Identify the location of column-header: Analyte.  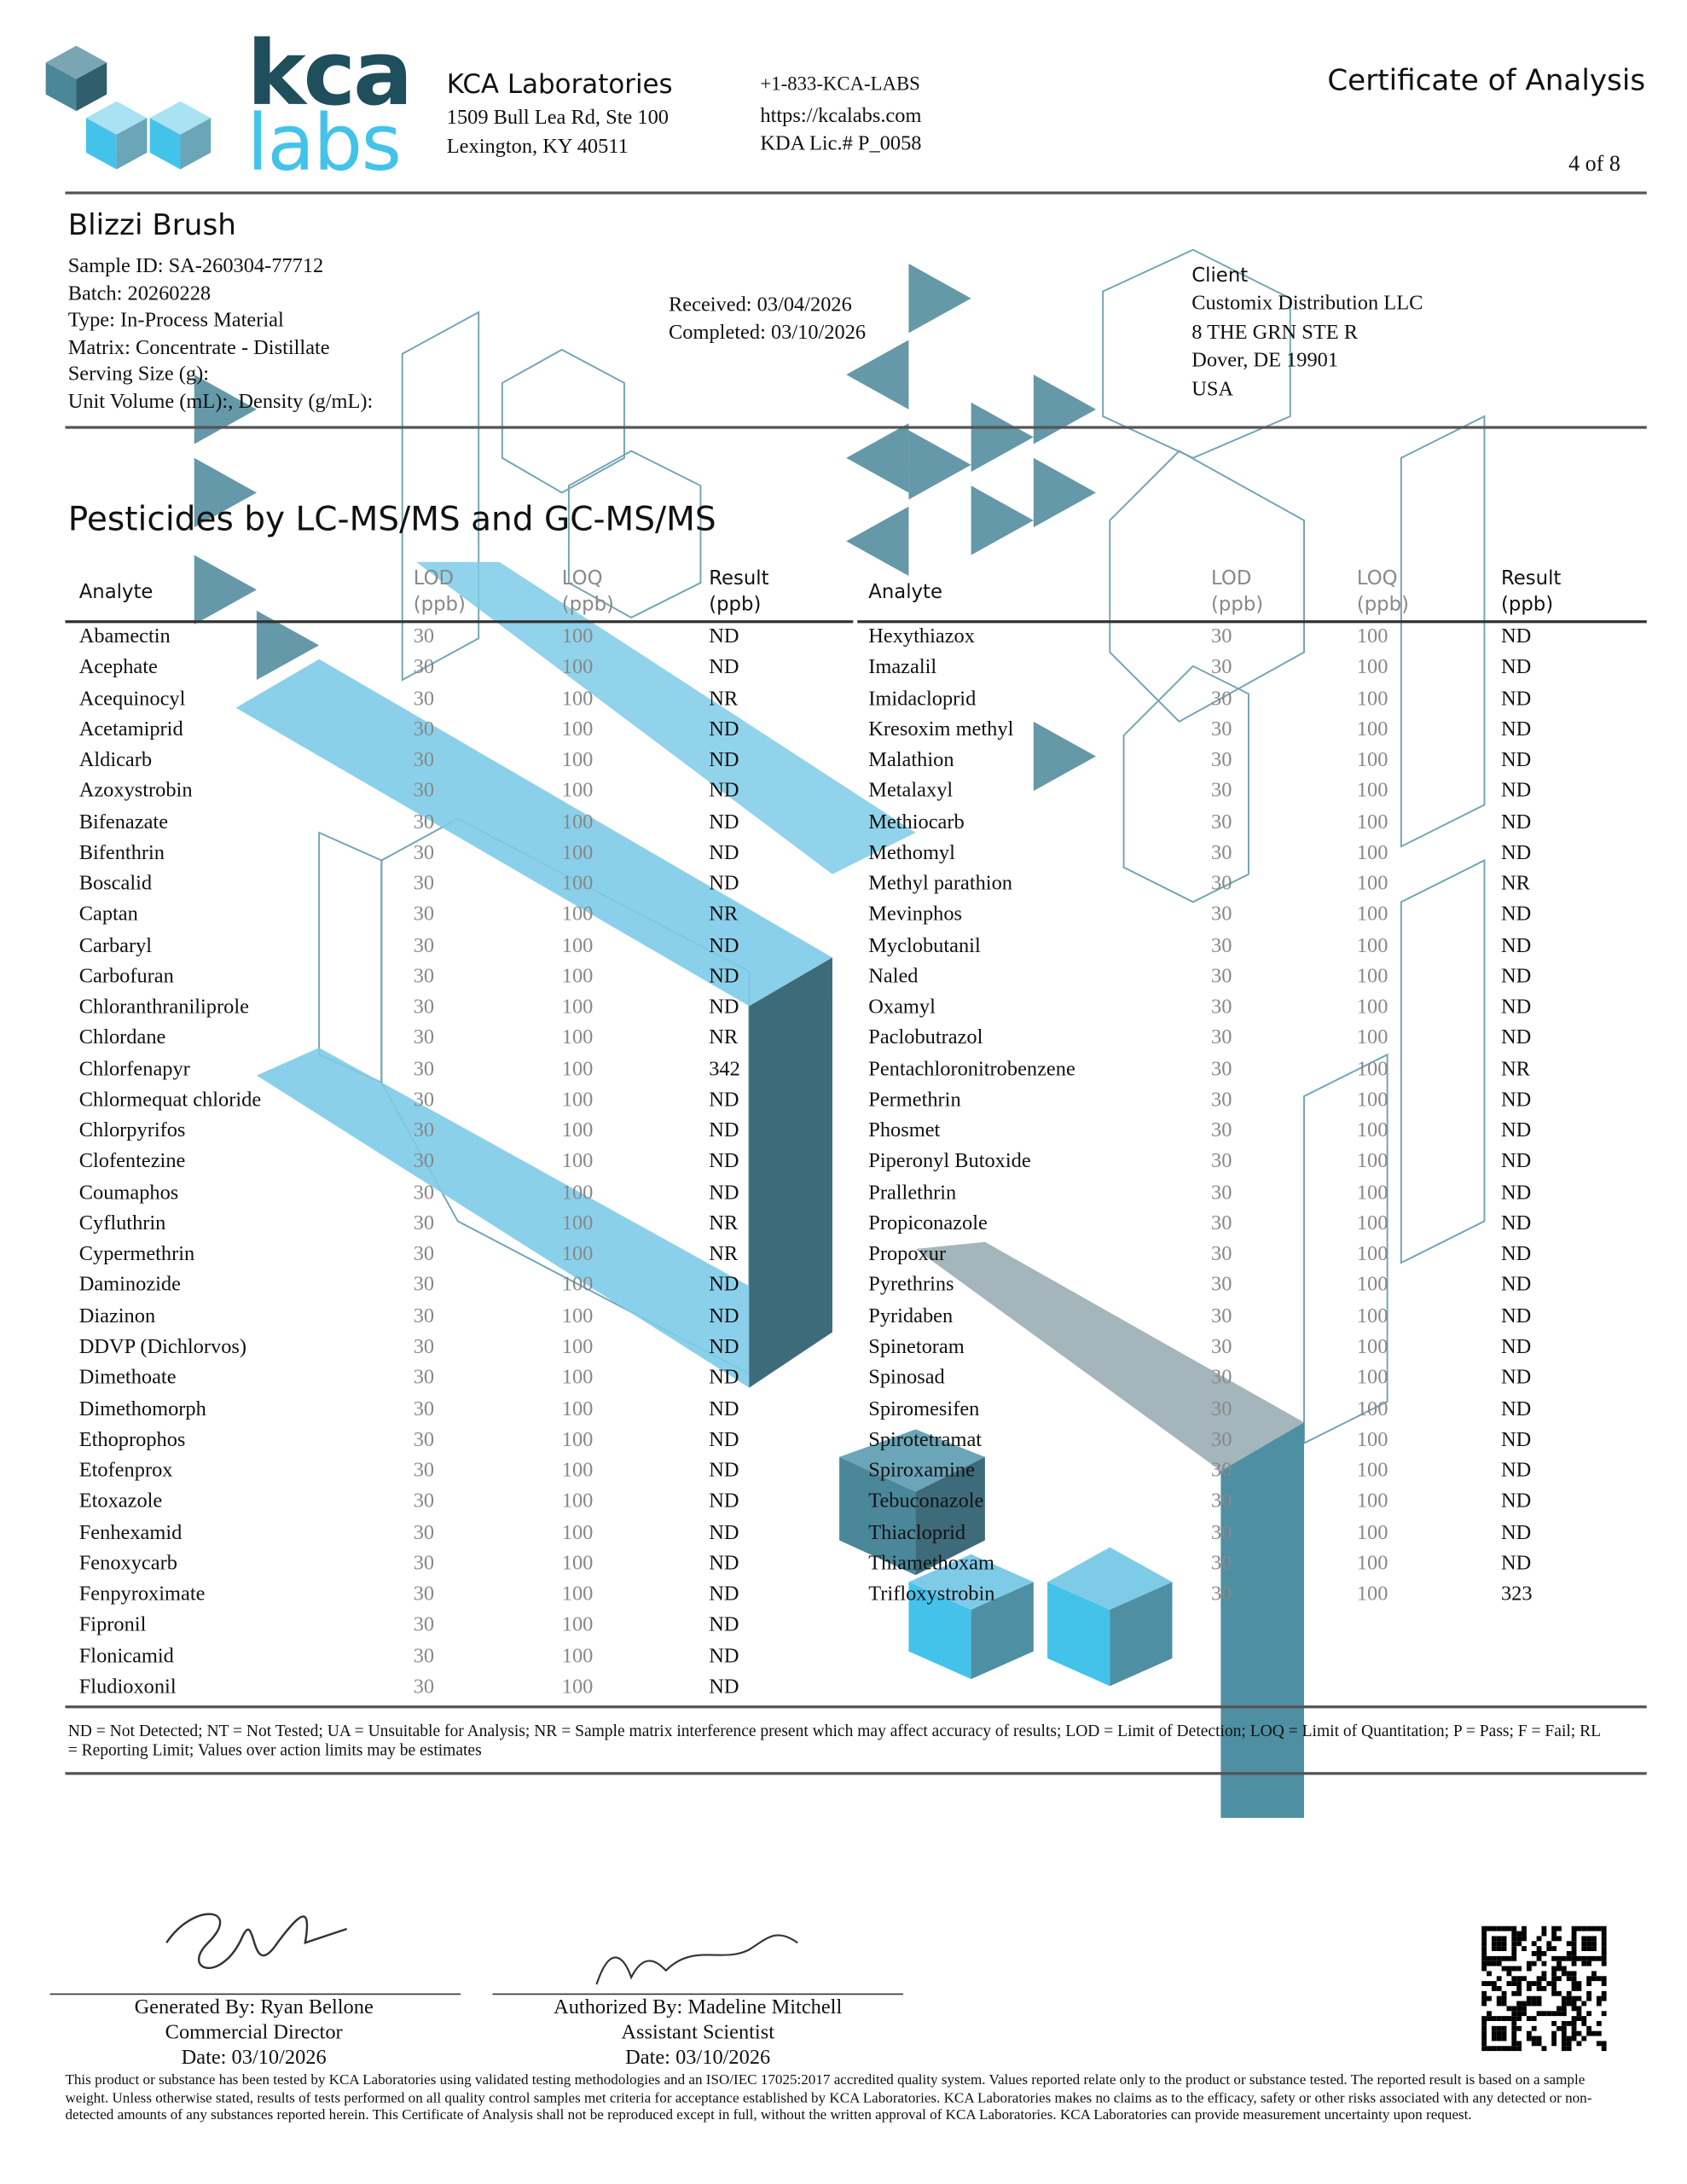
(116, 592).